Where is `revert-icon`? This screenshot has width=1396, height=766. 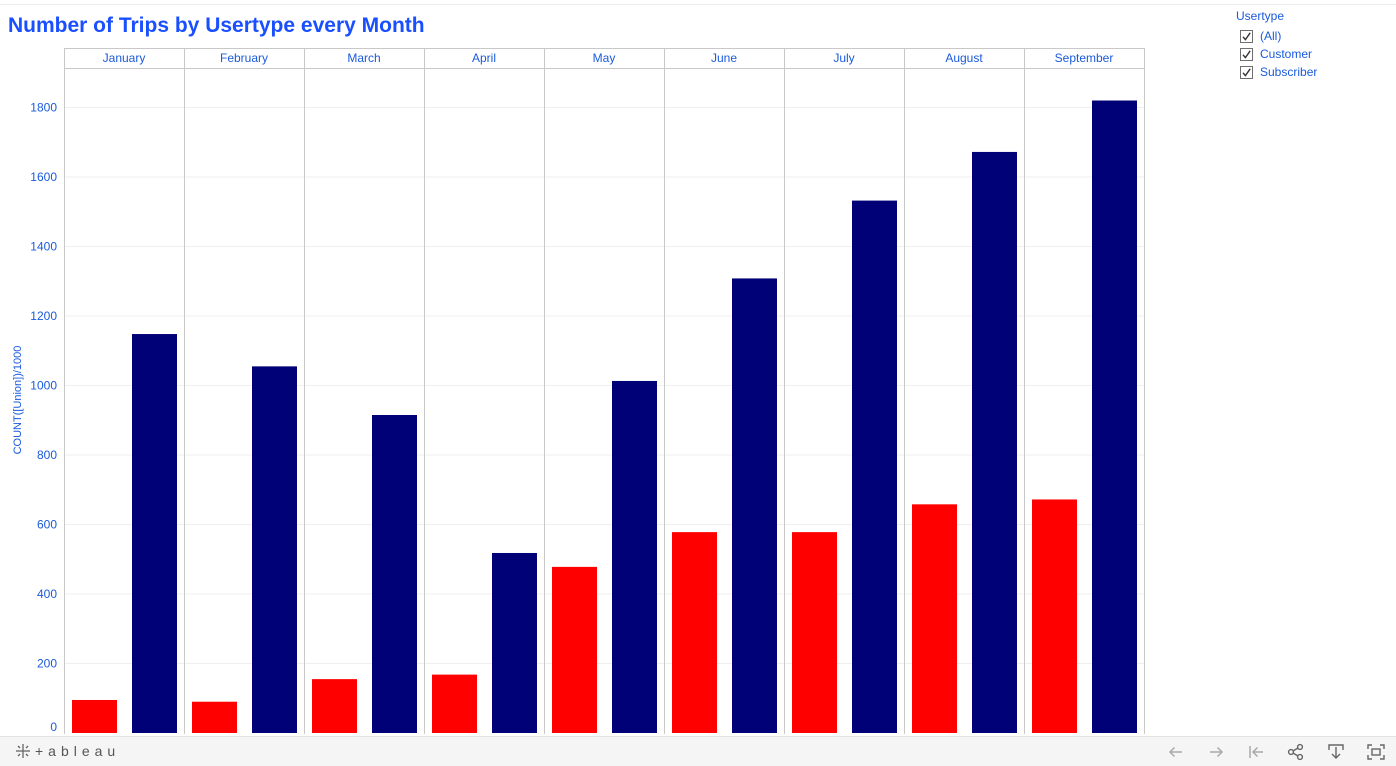 revert-icon is located at coordinates (1256, 752).